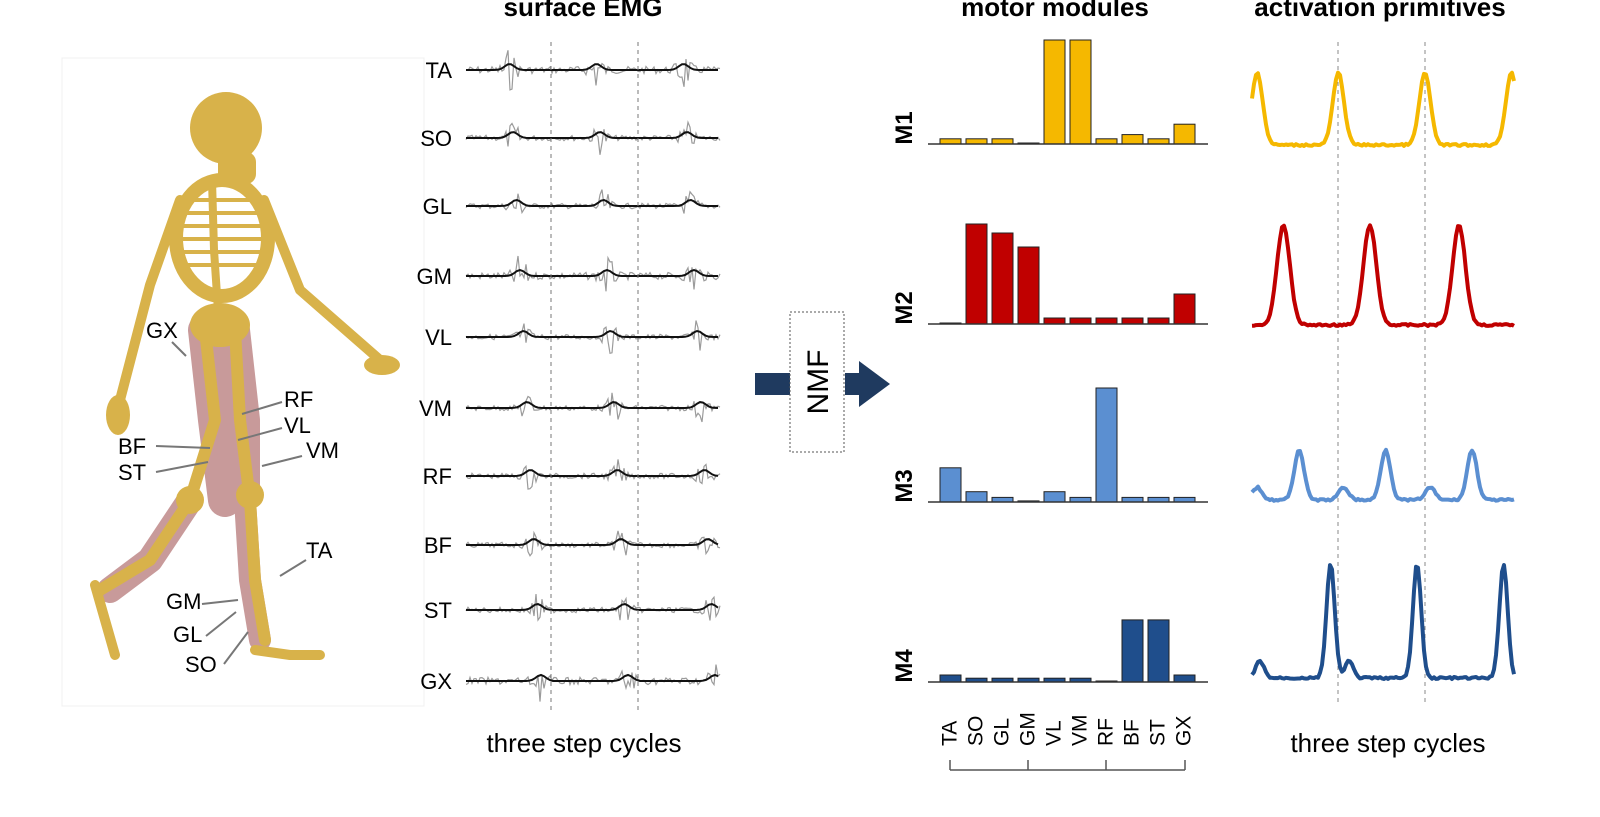  What do you see at coordinates (1055, 11) in the screenshot?
I see `heading-motor-modules: motor modules` at bounding box center [1055, 11].